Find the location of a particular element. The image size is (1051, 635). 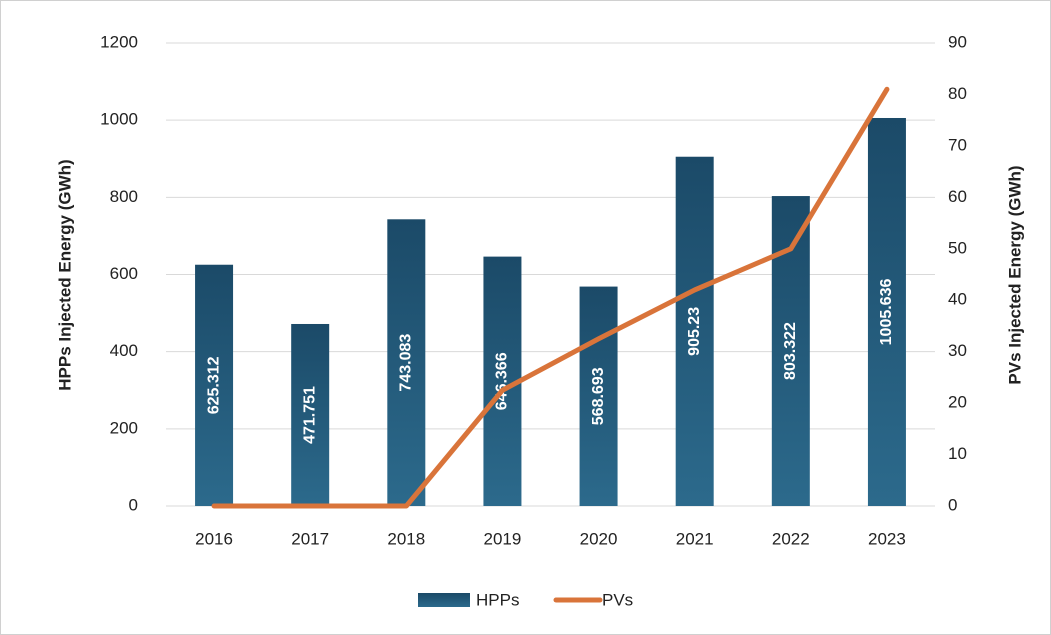

data-label: 568.693 is located at coordinates (598, 396).